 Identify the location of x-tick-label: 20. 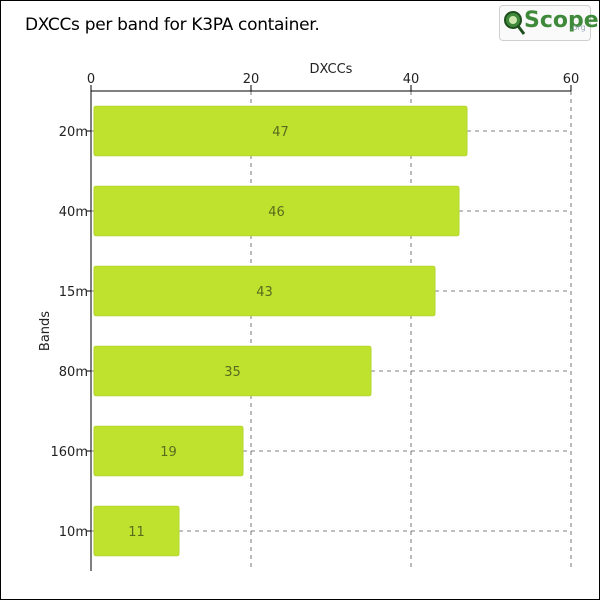
(251, 79).